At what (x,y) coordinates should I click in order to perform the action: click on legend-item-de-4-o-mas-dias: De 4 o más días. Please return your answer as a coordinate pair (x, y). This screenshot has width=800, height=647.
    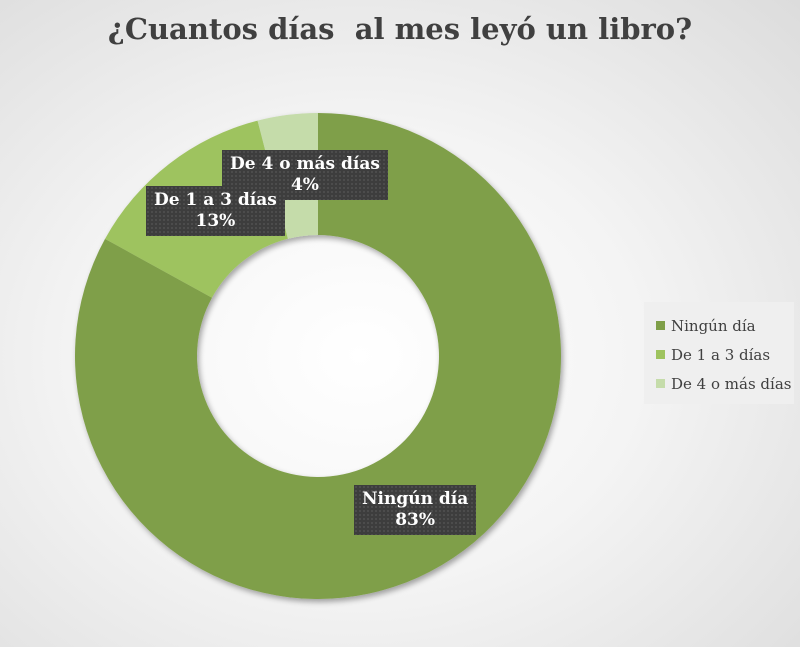
    Looking at the image, I should click on (719, 383).